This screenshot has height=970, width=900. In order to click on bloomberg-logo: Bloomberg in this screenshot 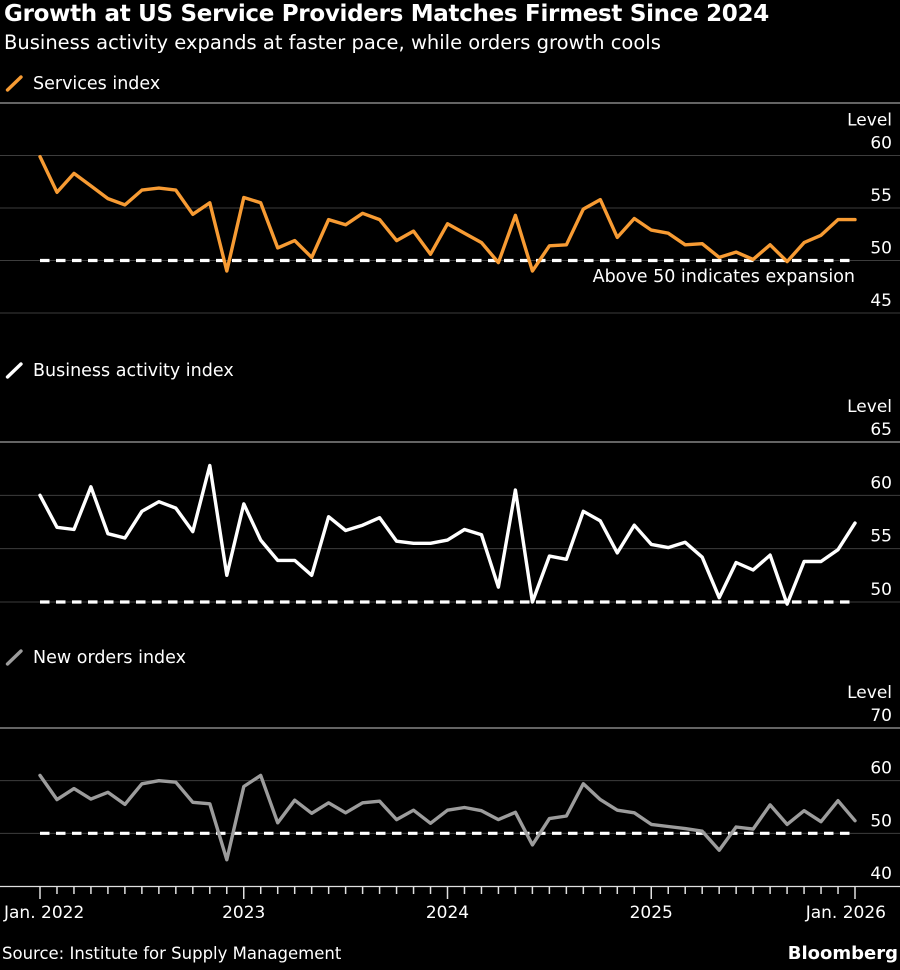, I will do `click(842, 953)`.